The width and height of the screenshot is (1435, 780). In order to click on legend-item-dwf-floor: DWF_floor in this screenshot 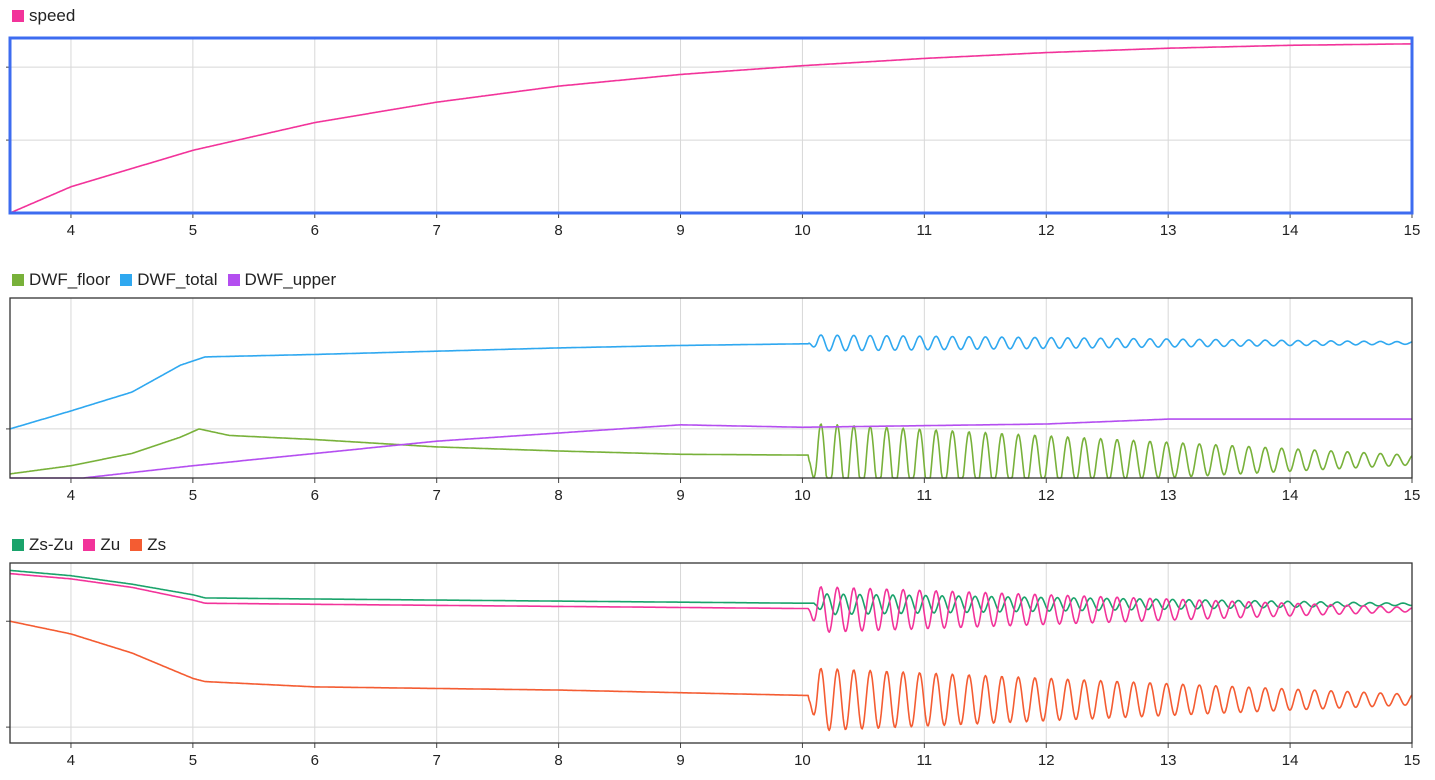, I will do `click(61, 280)`.